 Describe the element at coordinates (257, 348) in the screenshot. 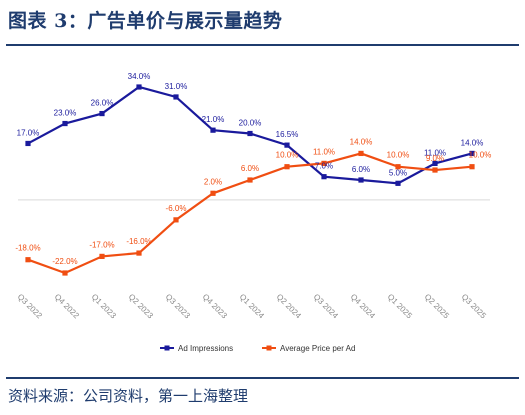

I see `legend: Ad Impressions Average Price per Ad` at that location.